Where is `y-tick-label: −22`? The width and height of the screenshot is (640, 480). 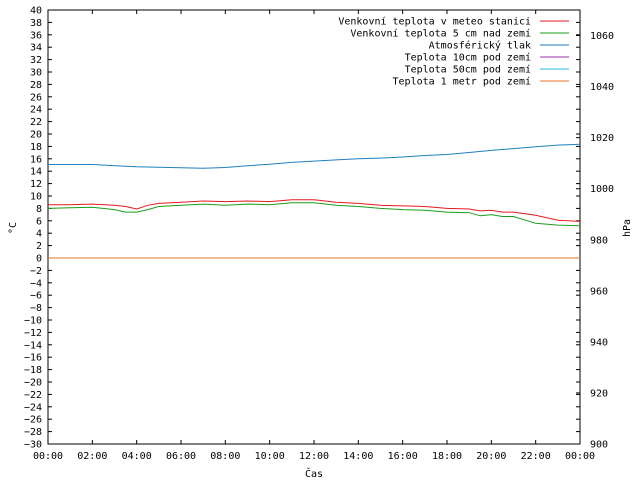 y-tick-label: −22 is located at coordinates (33, 395).